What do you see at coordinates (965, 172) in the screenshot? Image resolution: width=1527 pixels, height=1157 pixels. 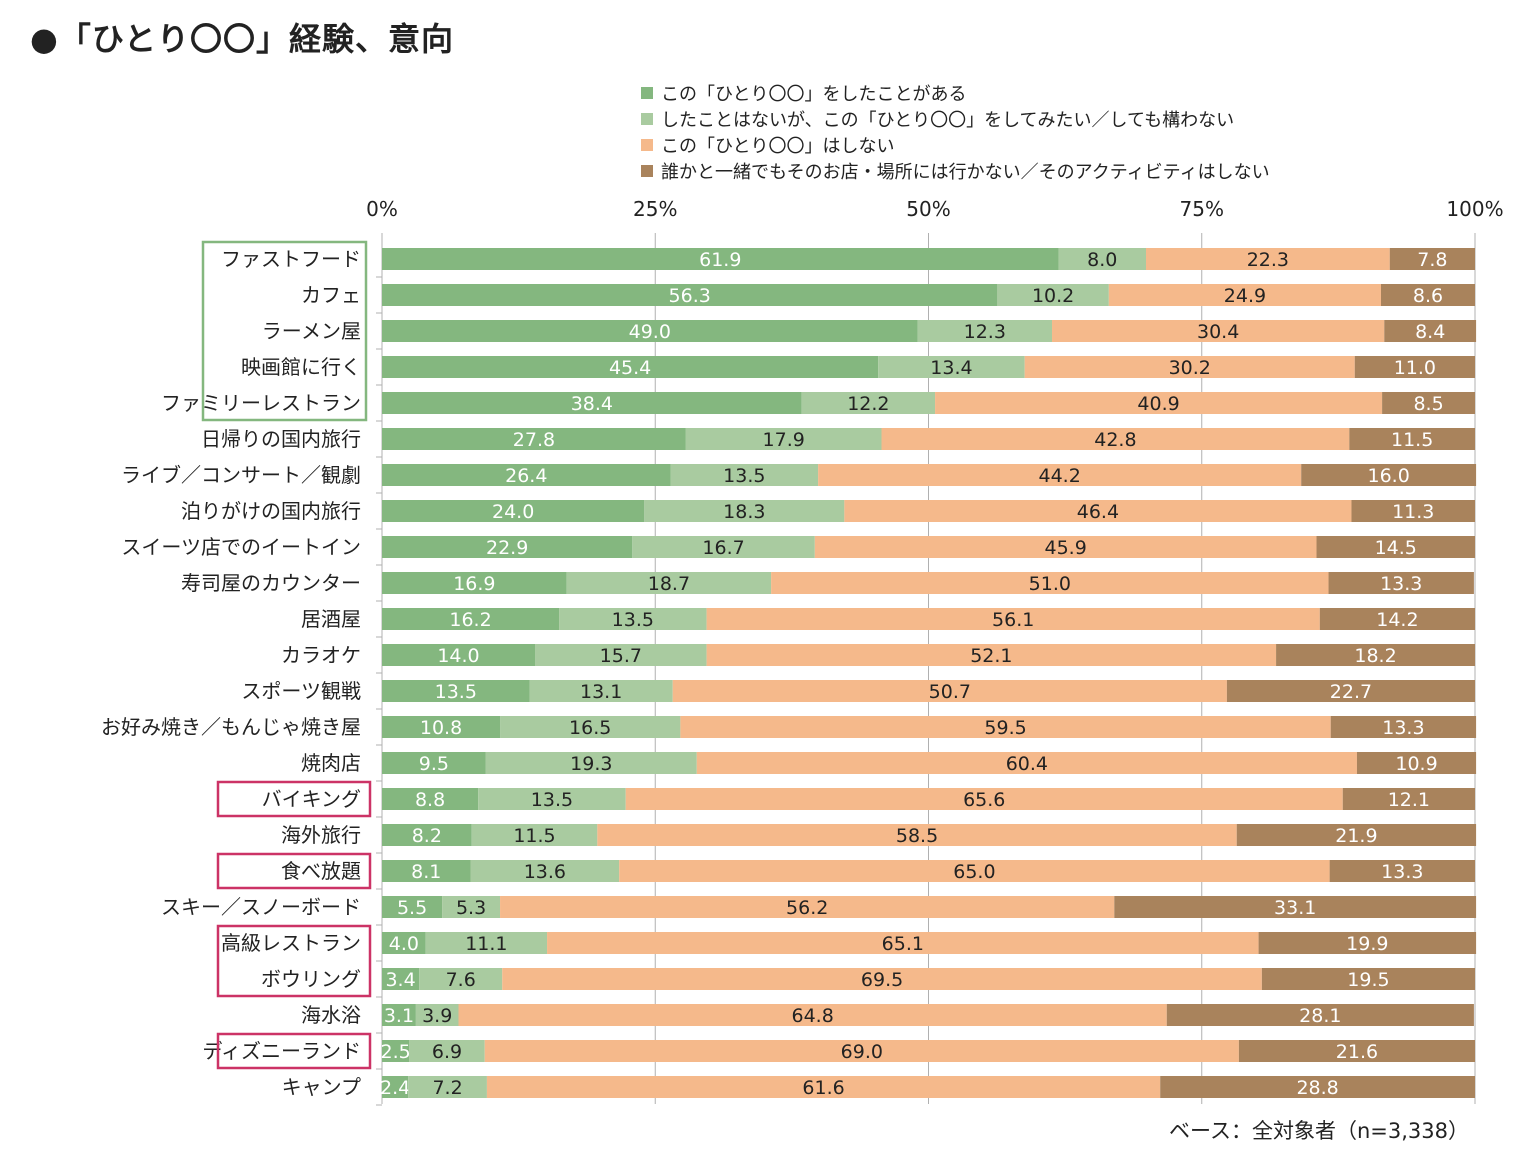 I see `legend-label-never: 誰かと一緒でもそのお店・場所には行かない／そのアクティビティはしない` at bounding box center [965, 172].